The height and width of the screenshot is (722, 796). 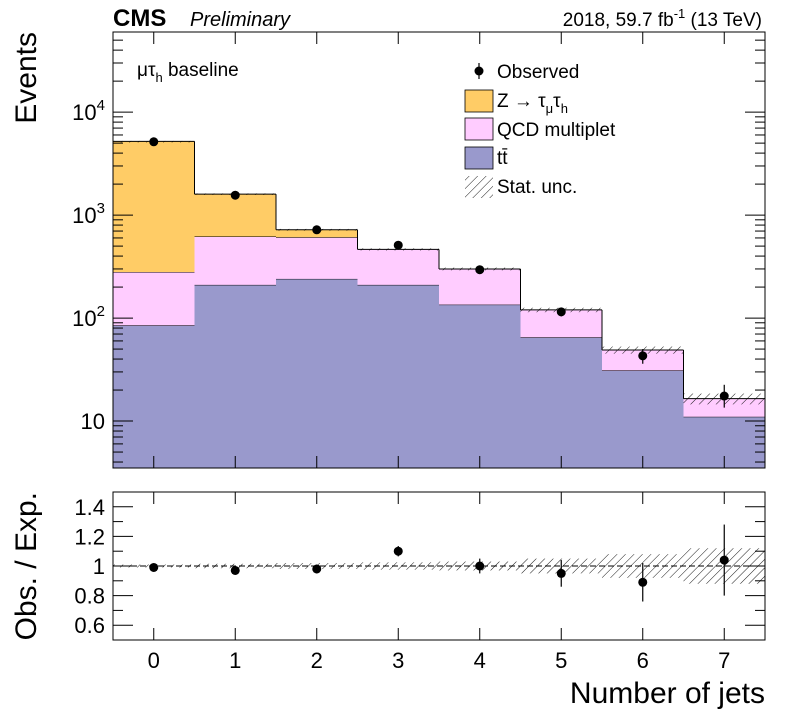 I want to click on legend-observed-label: Observed, so click(x=538, y=72).